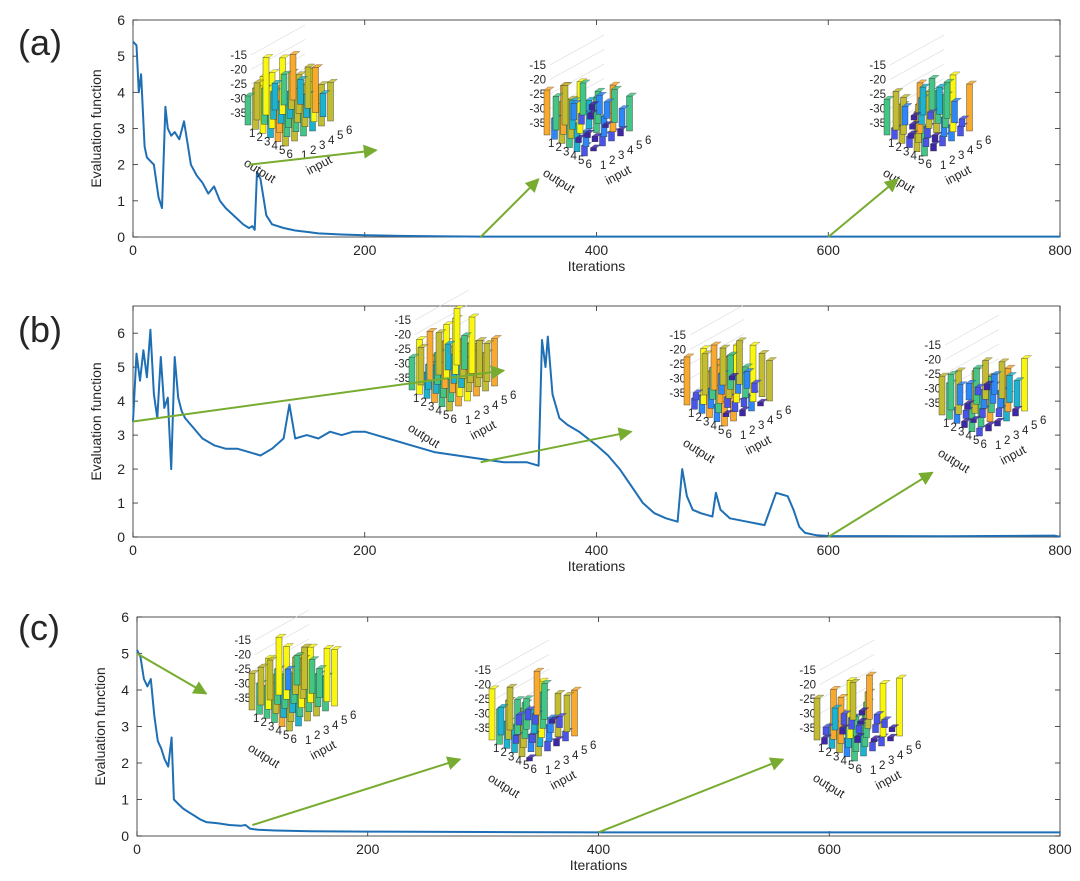  Describe the element at coordinates (416, 399) in the screenshot. I see `inset-output-tick: 1` at that location.